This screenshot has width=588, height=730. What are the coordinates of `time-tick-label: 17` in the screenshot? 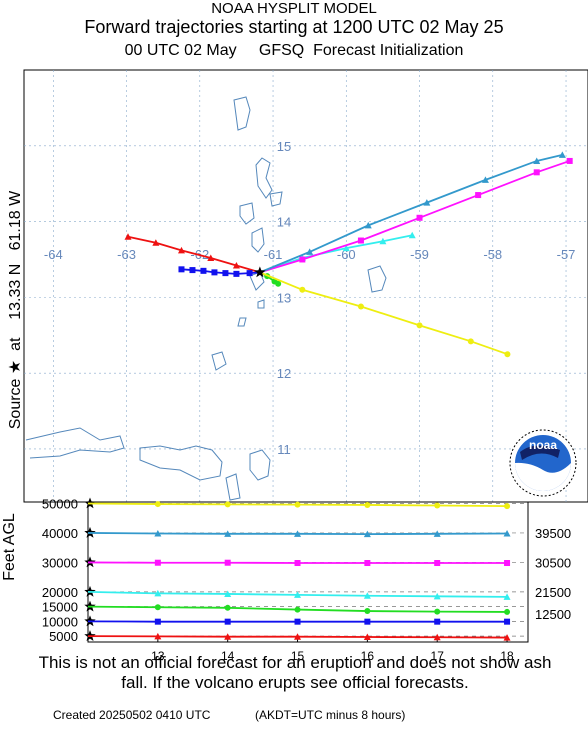 It's located at (438, 656).